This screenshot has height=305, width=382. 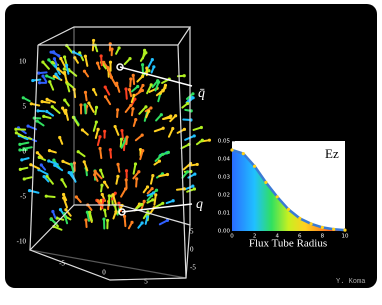 What do you see at coordinates (25, 107) in the screenshot?
I see `z-tick-label: 5` at bounding box center [25, 107].